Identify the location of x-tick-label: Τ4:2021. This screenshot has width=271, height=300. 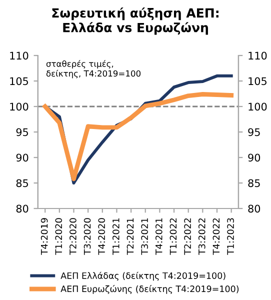
(158, 236).